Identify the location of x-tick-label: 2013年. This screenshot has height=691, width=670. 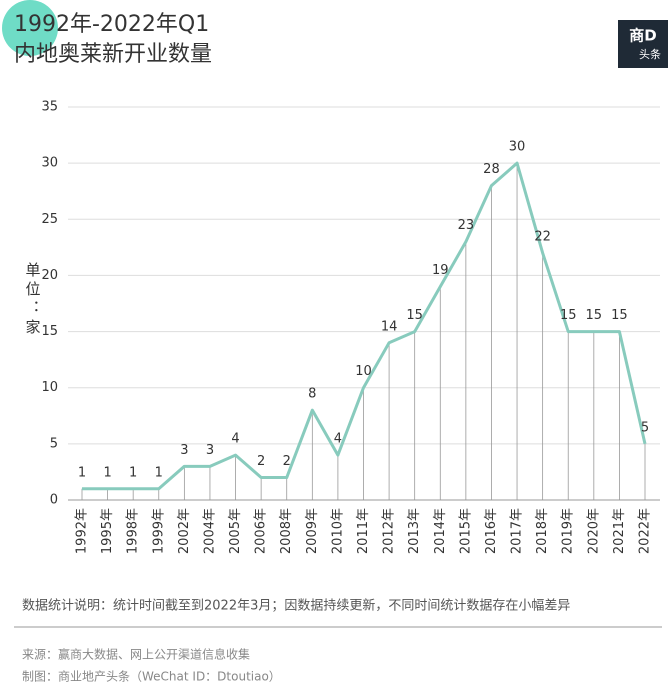
(414, 531).